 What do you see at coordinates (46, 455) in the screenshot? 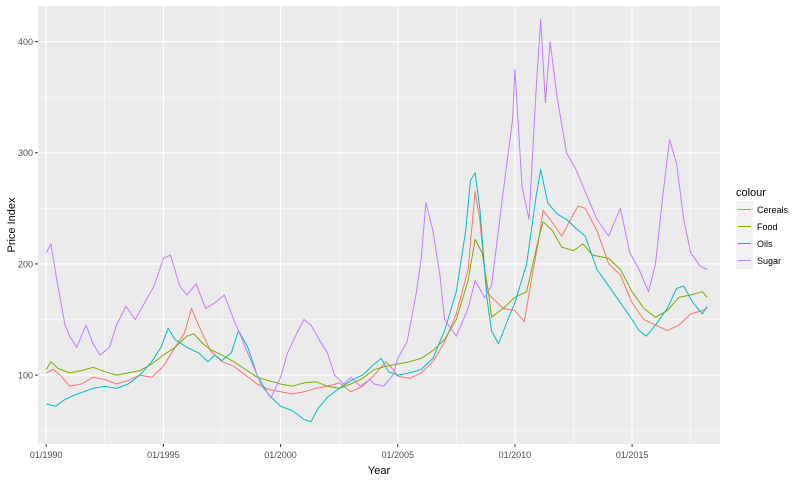
I see `x-tick-label: 01/1990` at bounding box center [46, 455].